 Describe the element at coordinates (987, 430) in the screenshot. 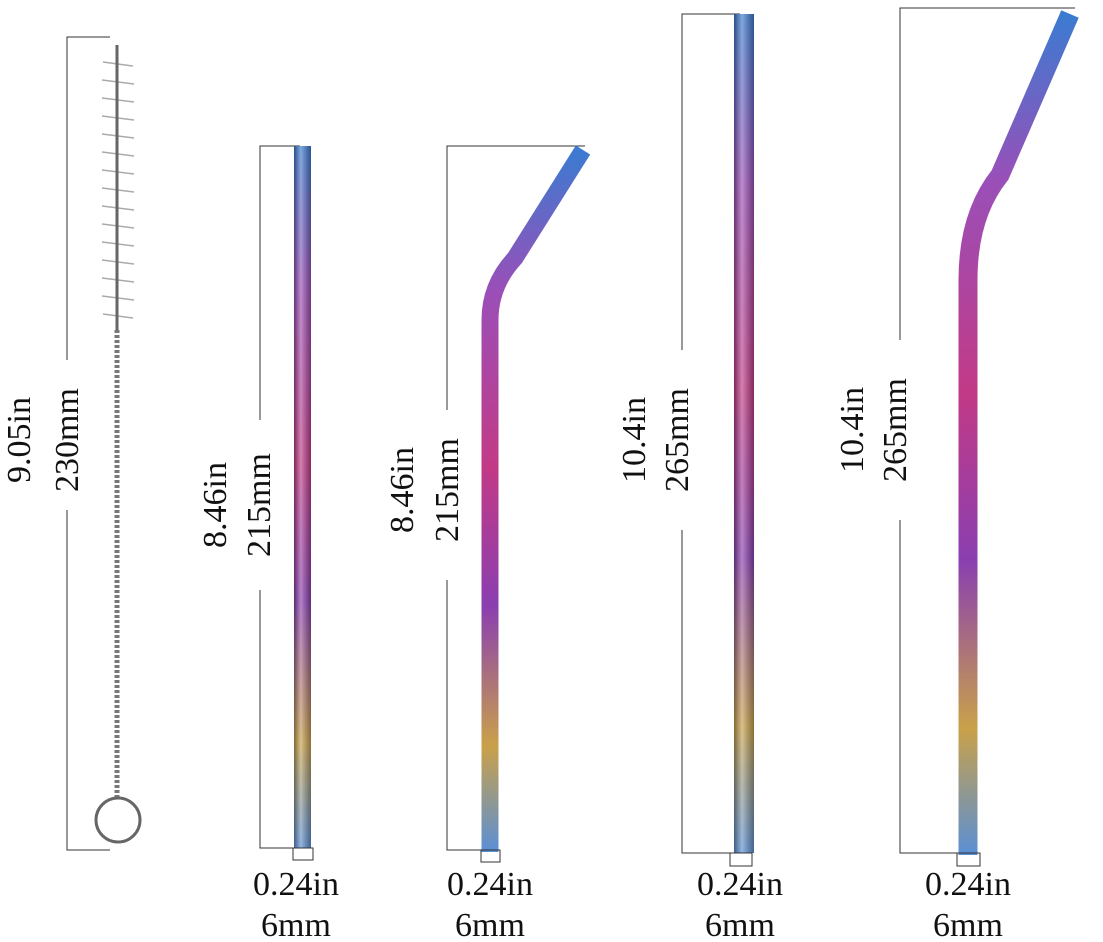

I see `dimension-bracket` at that location.